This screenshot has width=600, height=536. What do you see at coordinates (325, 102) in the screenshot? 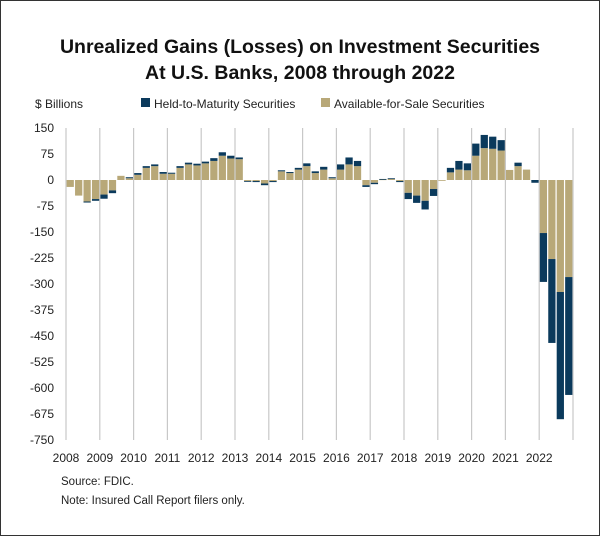
I see `legend-swatch-afs` at bounding box center [325, 102].